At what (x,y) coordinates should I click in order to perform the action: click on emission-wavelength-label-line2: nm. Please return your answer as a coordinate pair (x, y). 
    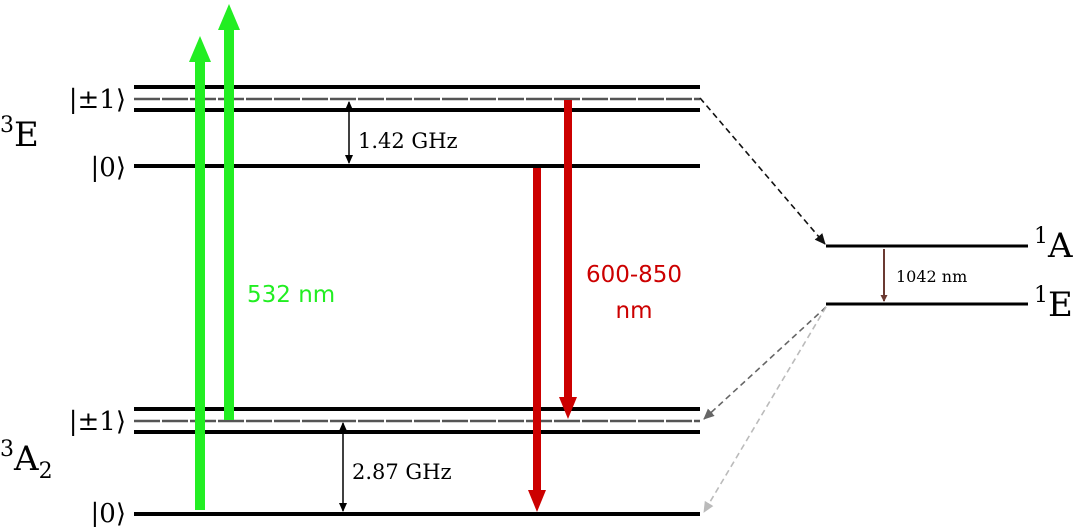
    Looking at the image, I should click on (634, 311).